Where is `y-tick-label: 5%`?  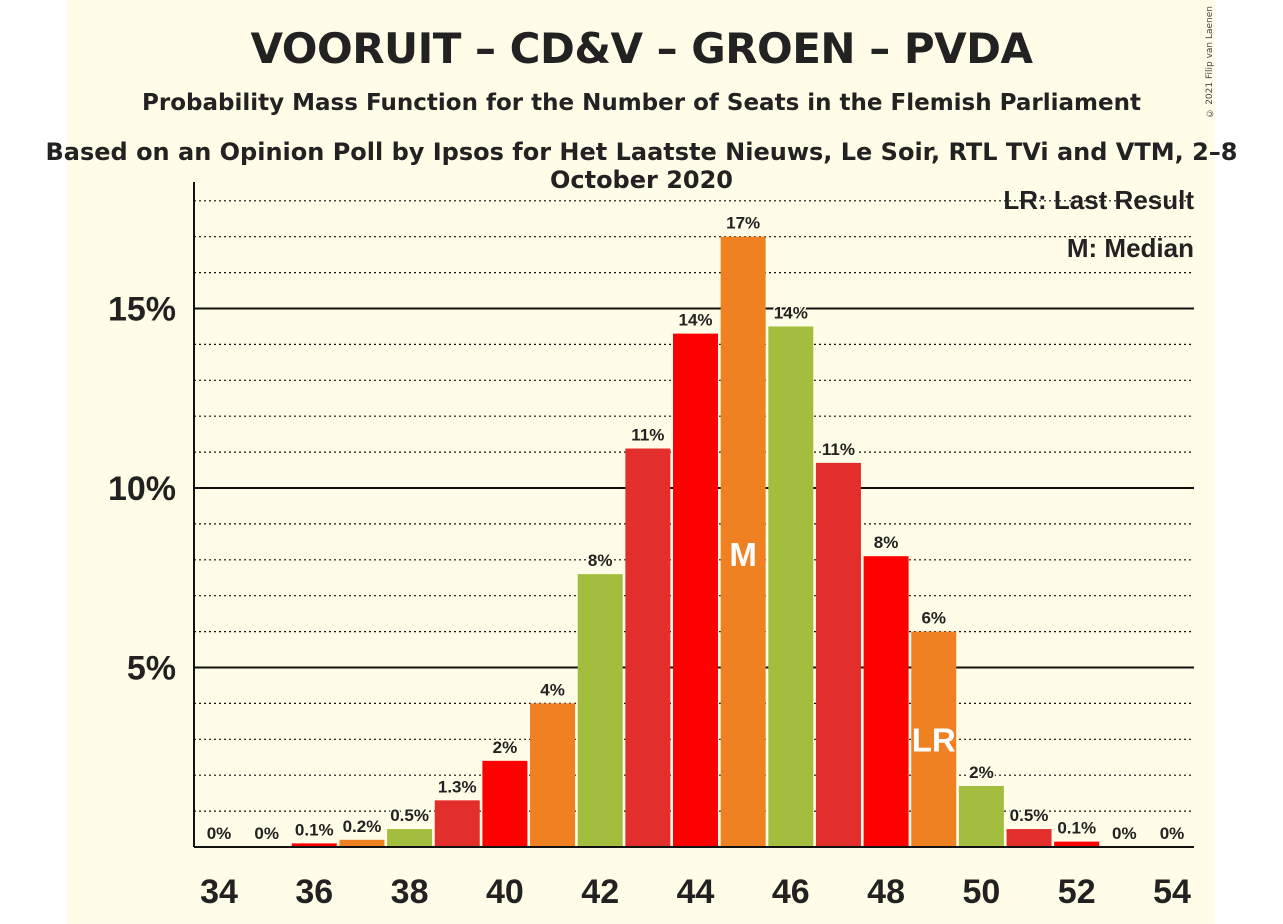 y-tick-label: 5% is located at coordinates (151, 669).